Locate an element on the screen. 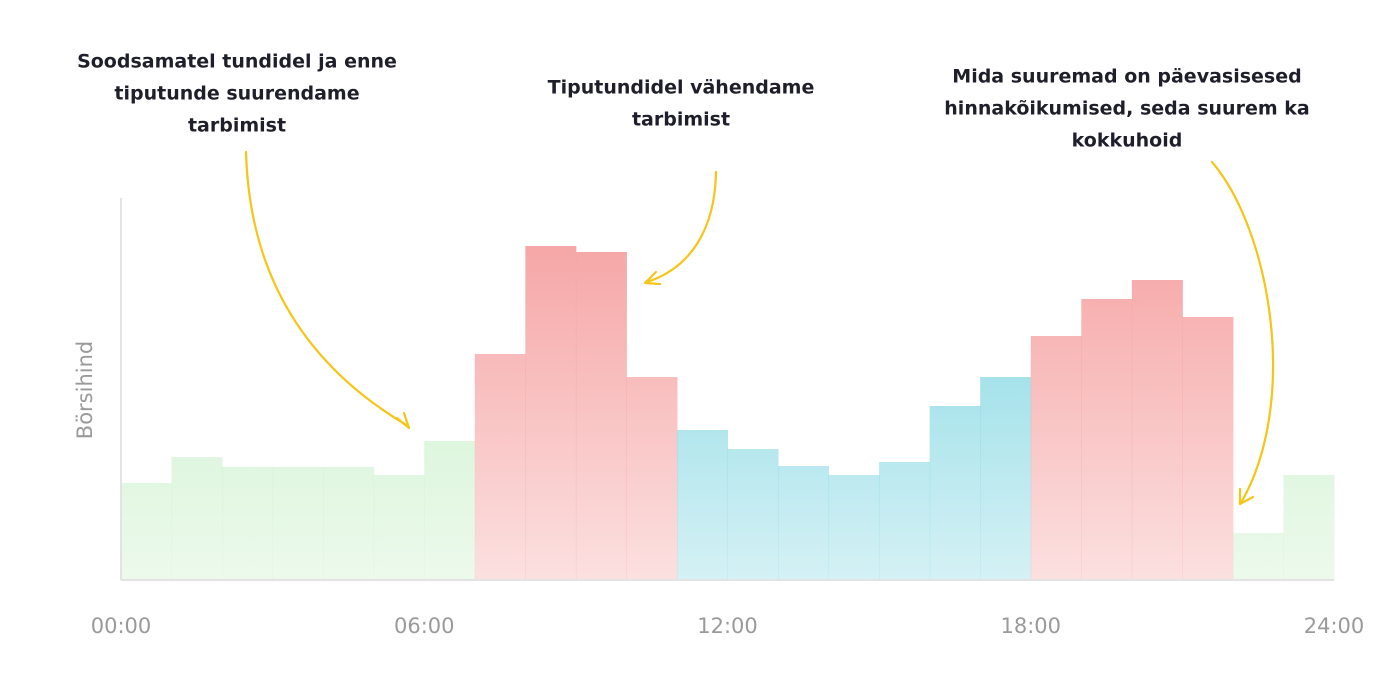 Image resolution: width=1400 pixels, height=690 pixels. x-tick-label: 12:00 is located at coordinates (727, 626).